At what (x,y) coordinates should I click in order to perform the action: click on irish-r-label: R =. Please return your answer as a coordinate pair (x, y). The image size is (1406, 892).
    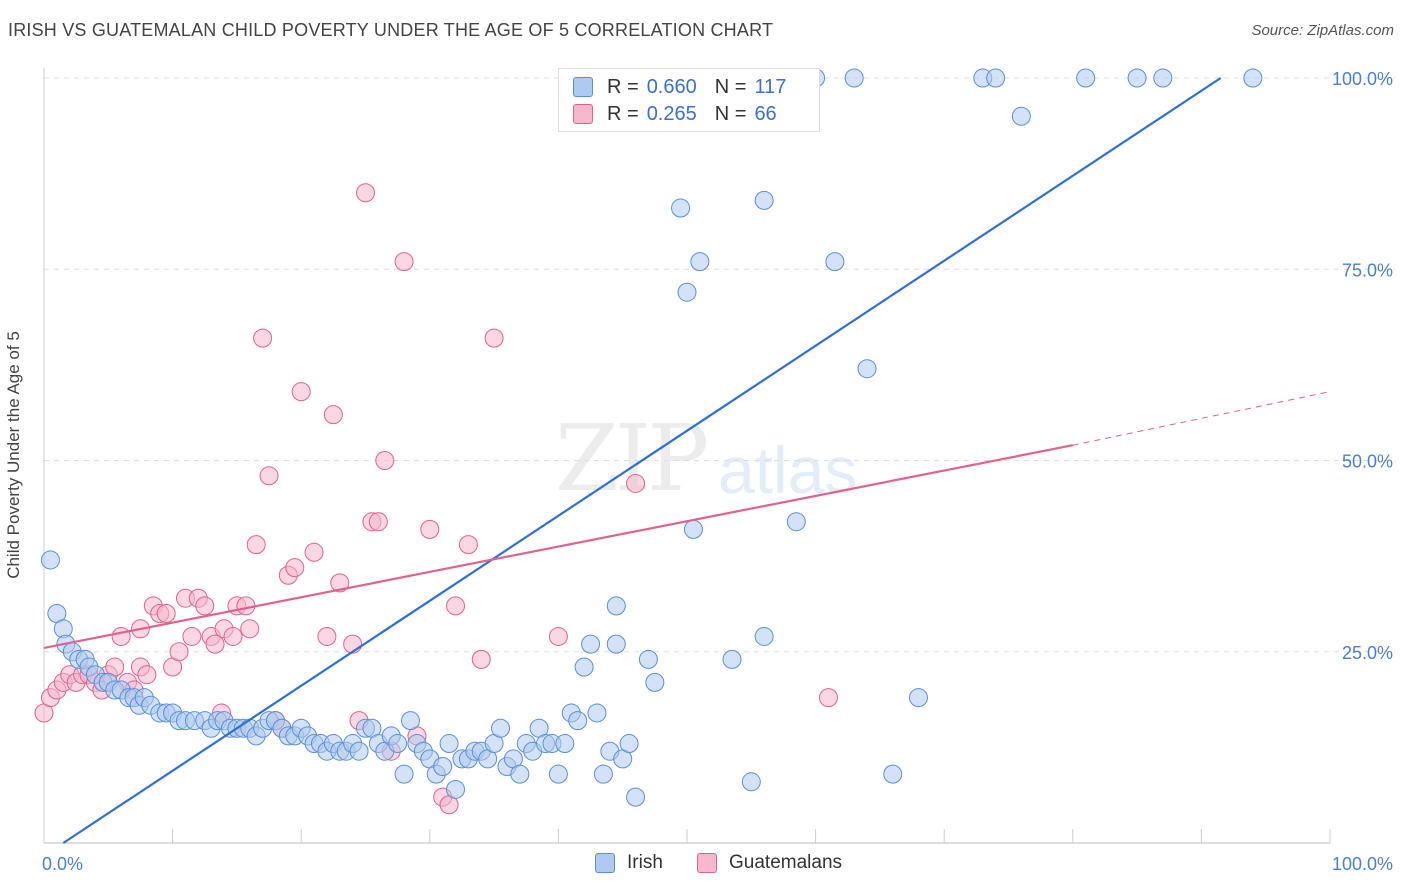
    Looking at the image, I should click on (623, 86).